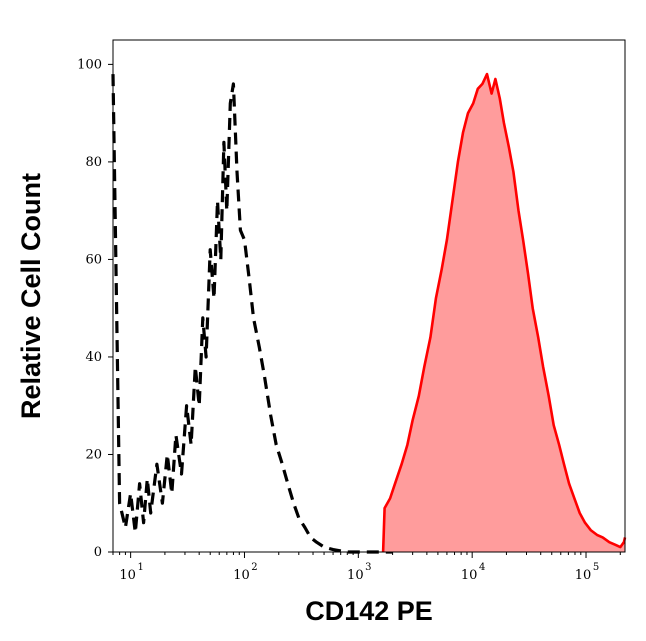 The height and width of the screenshot is (641, 646). I want to click on y-tick-label: 60, so click(93, 259).